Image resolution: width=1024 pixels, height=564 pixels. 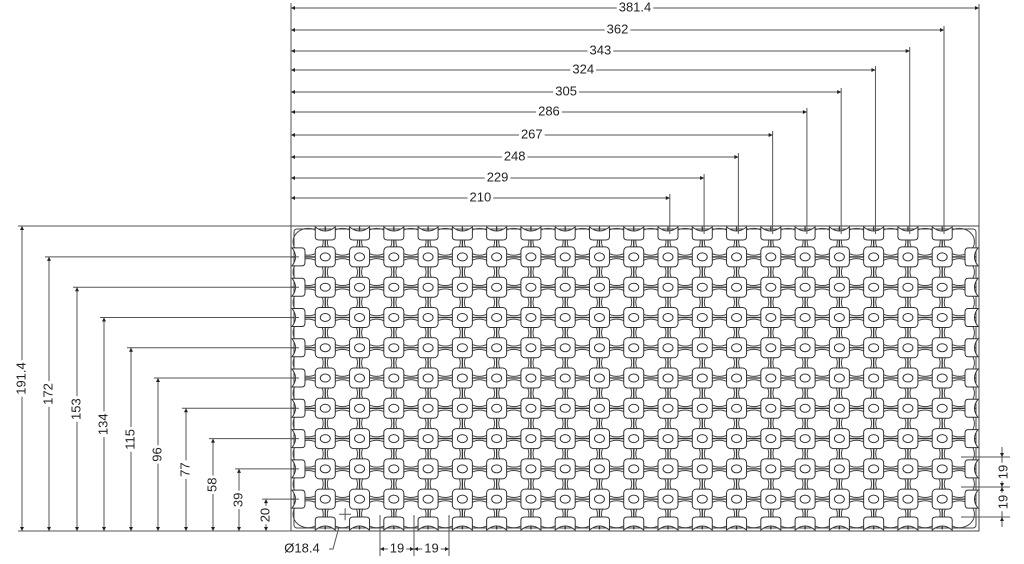 I want to click on dimension-label: 191.4, so click(x=20, y=378).